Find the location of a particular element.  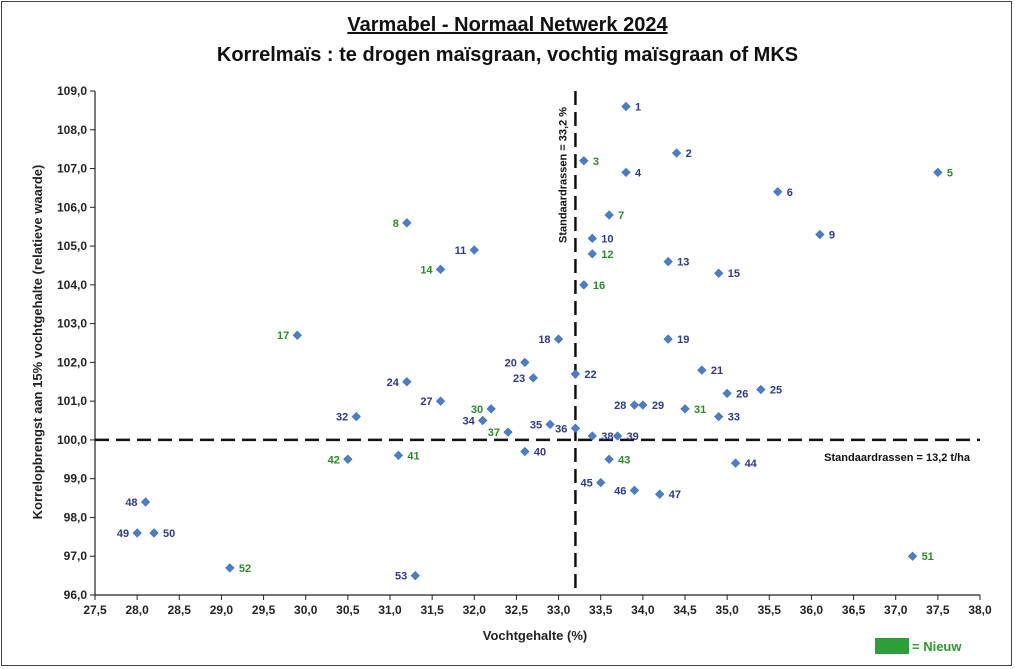

legend: = Nieuw is located at coordinates (918, 646).